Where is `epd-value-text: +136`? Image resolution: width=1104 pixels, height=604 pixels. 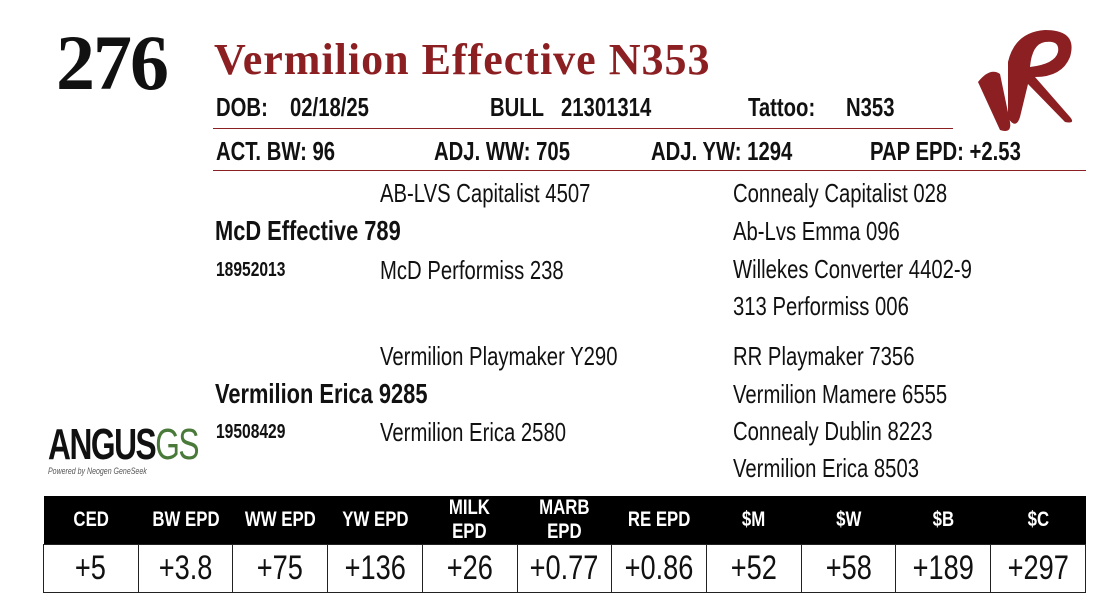
epd-value-text: +136 is located at coordinates (375, 568).